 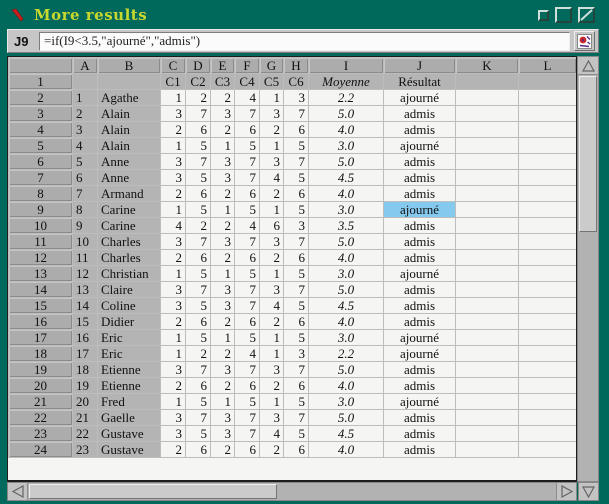 What do you see at coordinates (419, 193) in the screenshot?
I see `cell-J8: admis` at bounding box center [419, 193].